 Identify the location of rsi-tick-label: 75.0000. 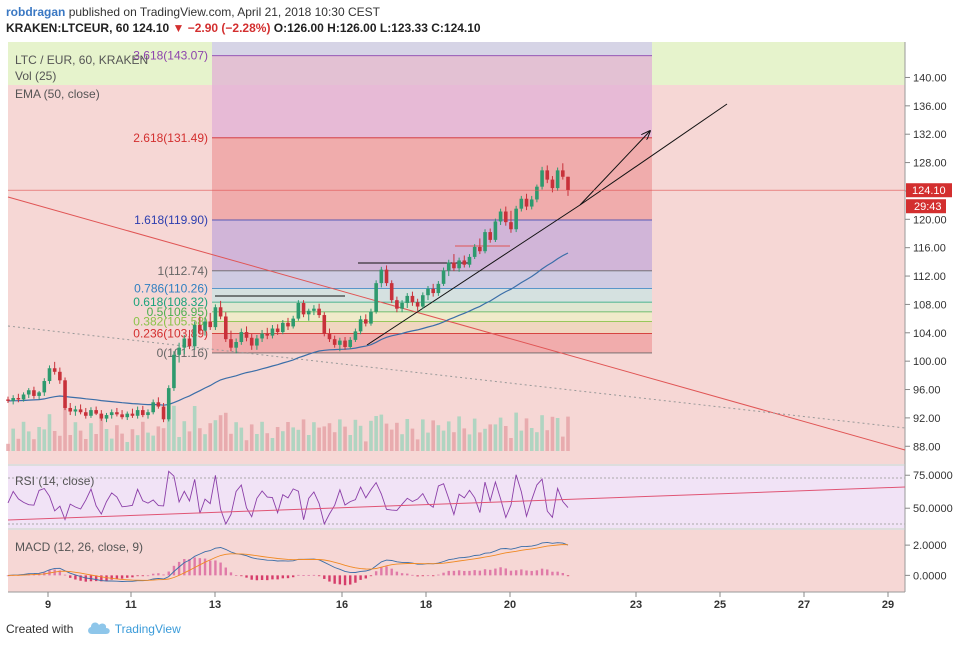
(933, 476).